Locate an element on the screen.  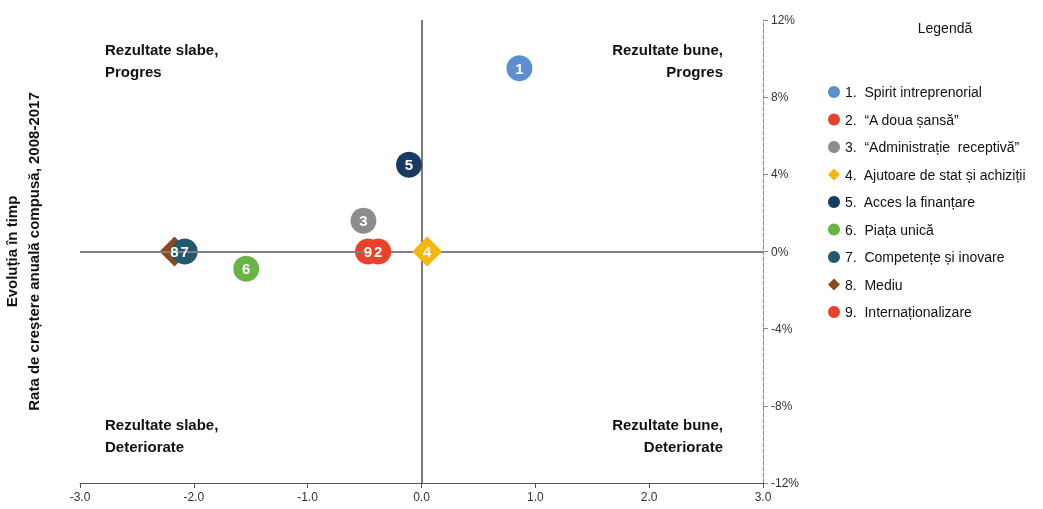
x-tick-label: 1.0 is located at coordinates (535, 497).